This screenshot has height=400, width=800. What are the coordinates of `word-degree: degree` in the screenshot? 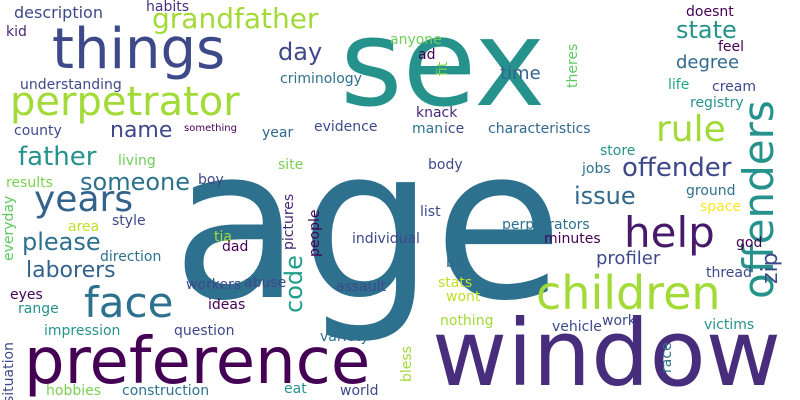 It's located at (708, 62).